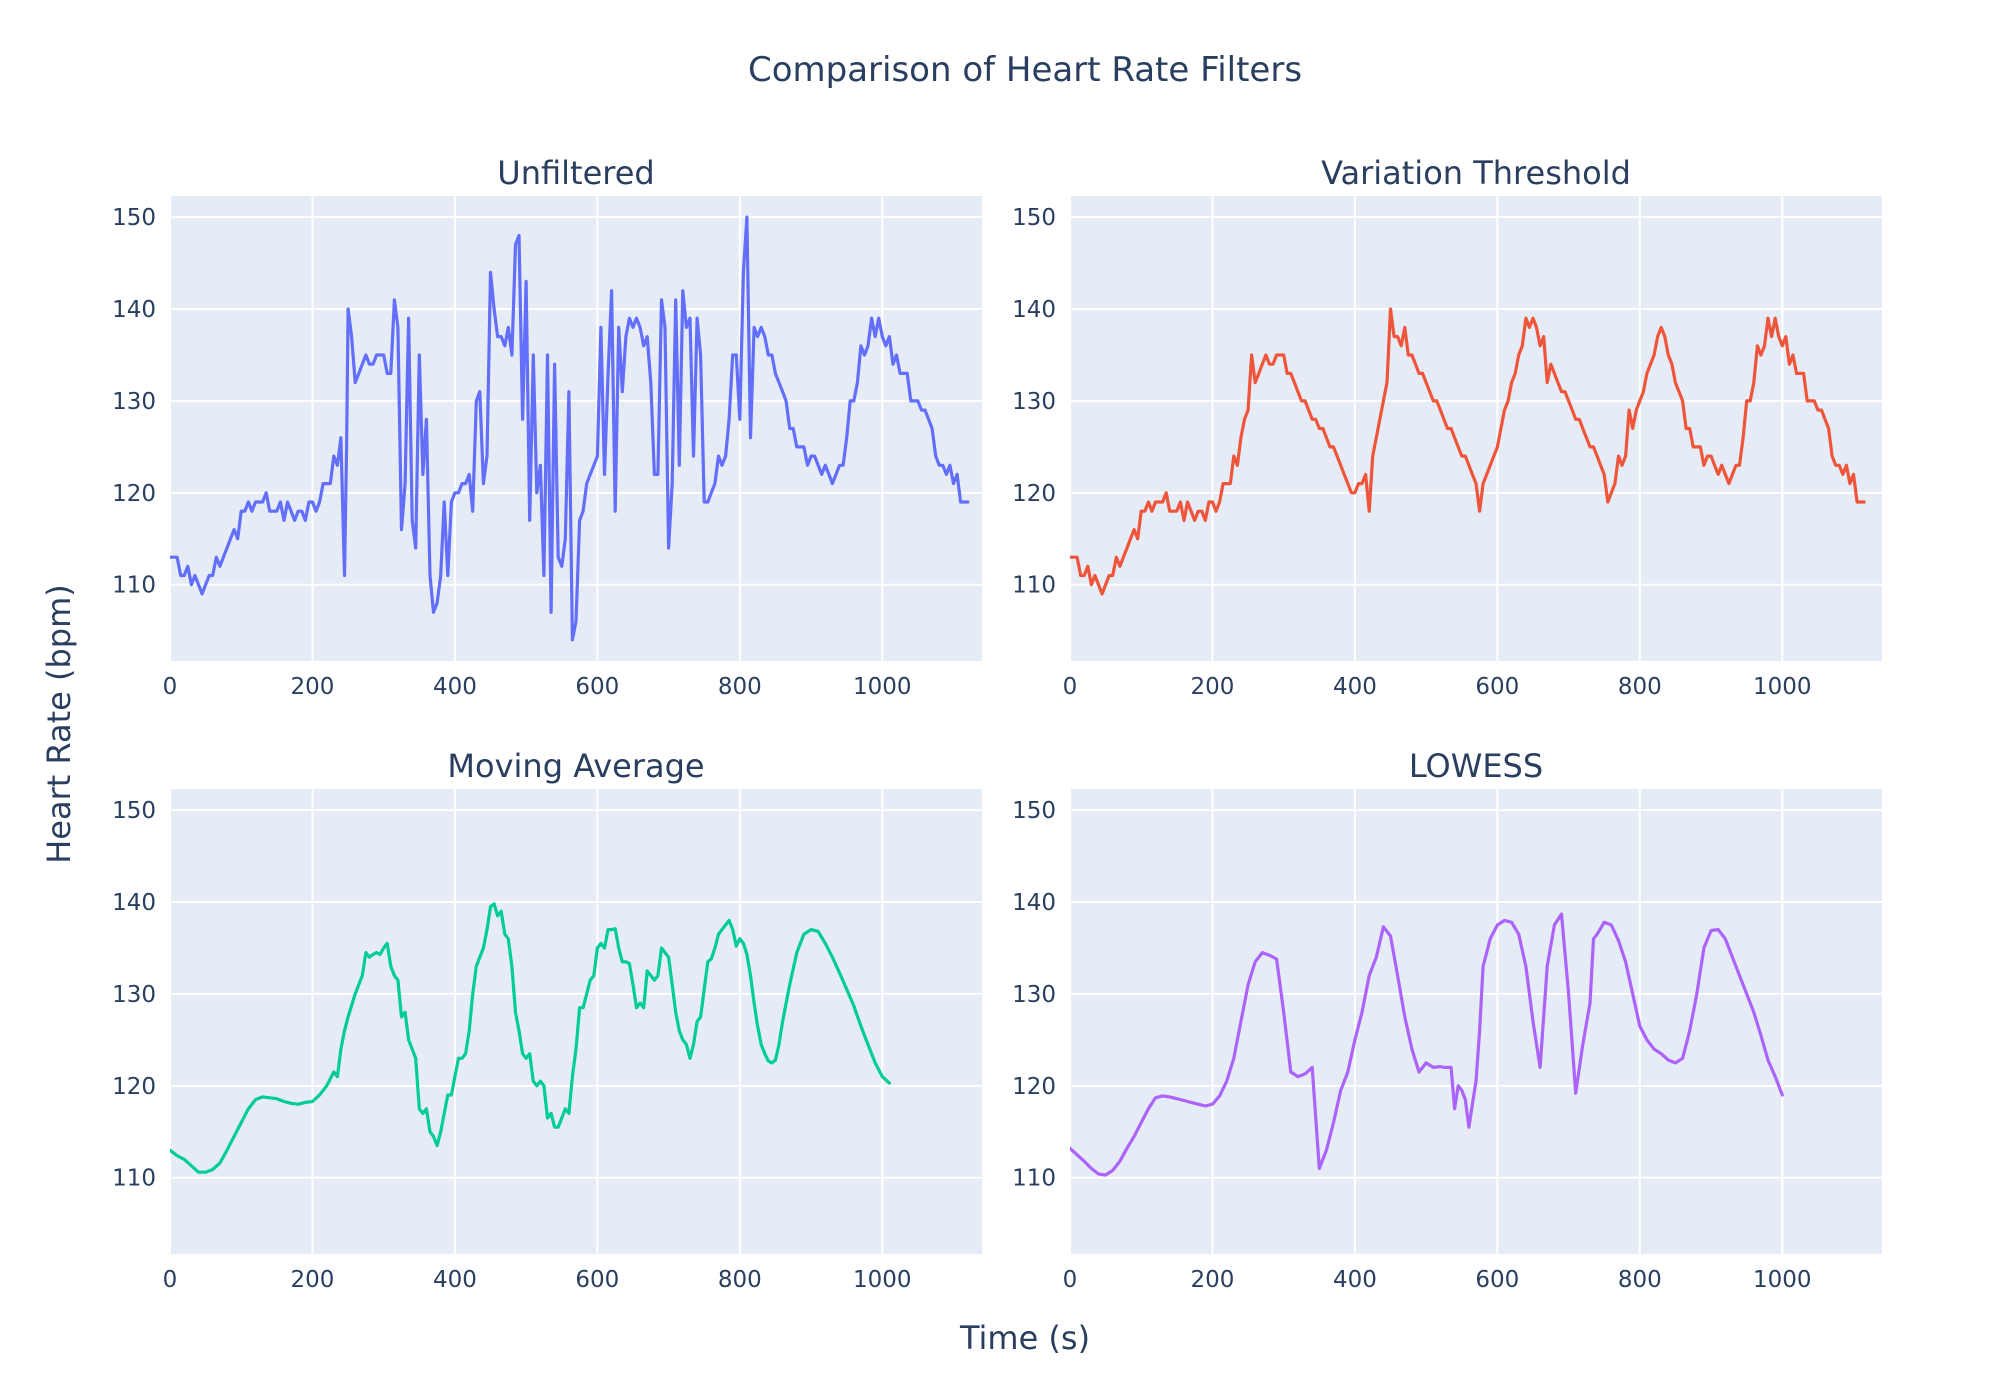  I want to click on subplot-title: LOWESS, so click(1476, 766).